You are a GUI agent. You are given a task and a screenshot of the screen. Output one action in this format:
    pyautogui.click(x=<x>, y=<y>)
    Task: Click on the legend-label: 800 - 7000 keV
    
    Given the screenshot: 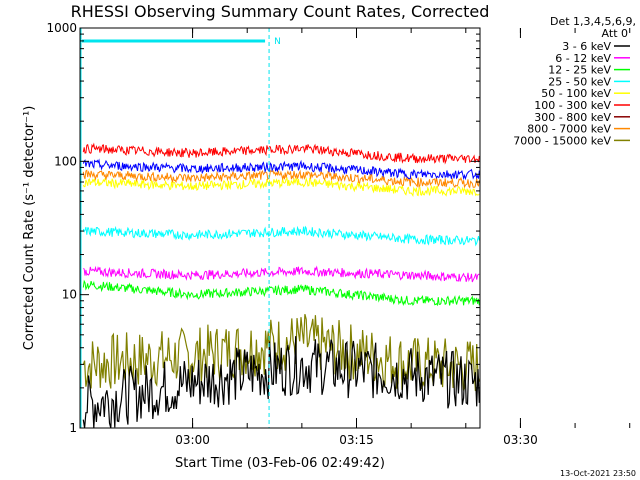 What is the action you would take?
    pyautogui.click(x=569, y=129)
    